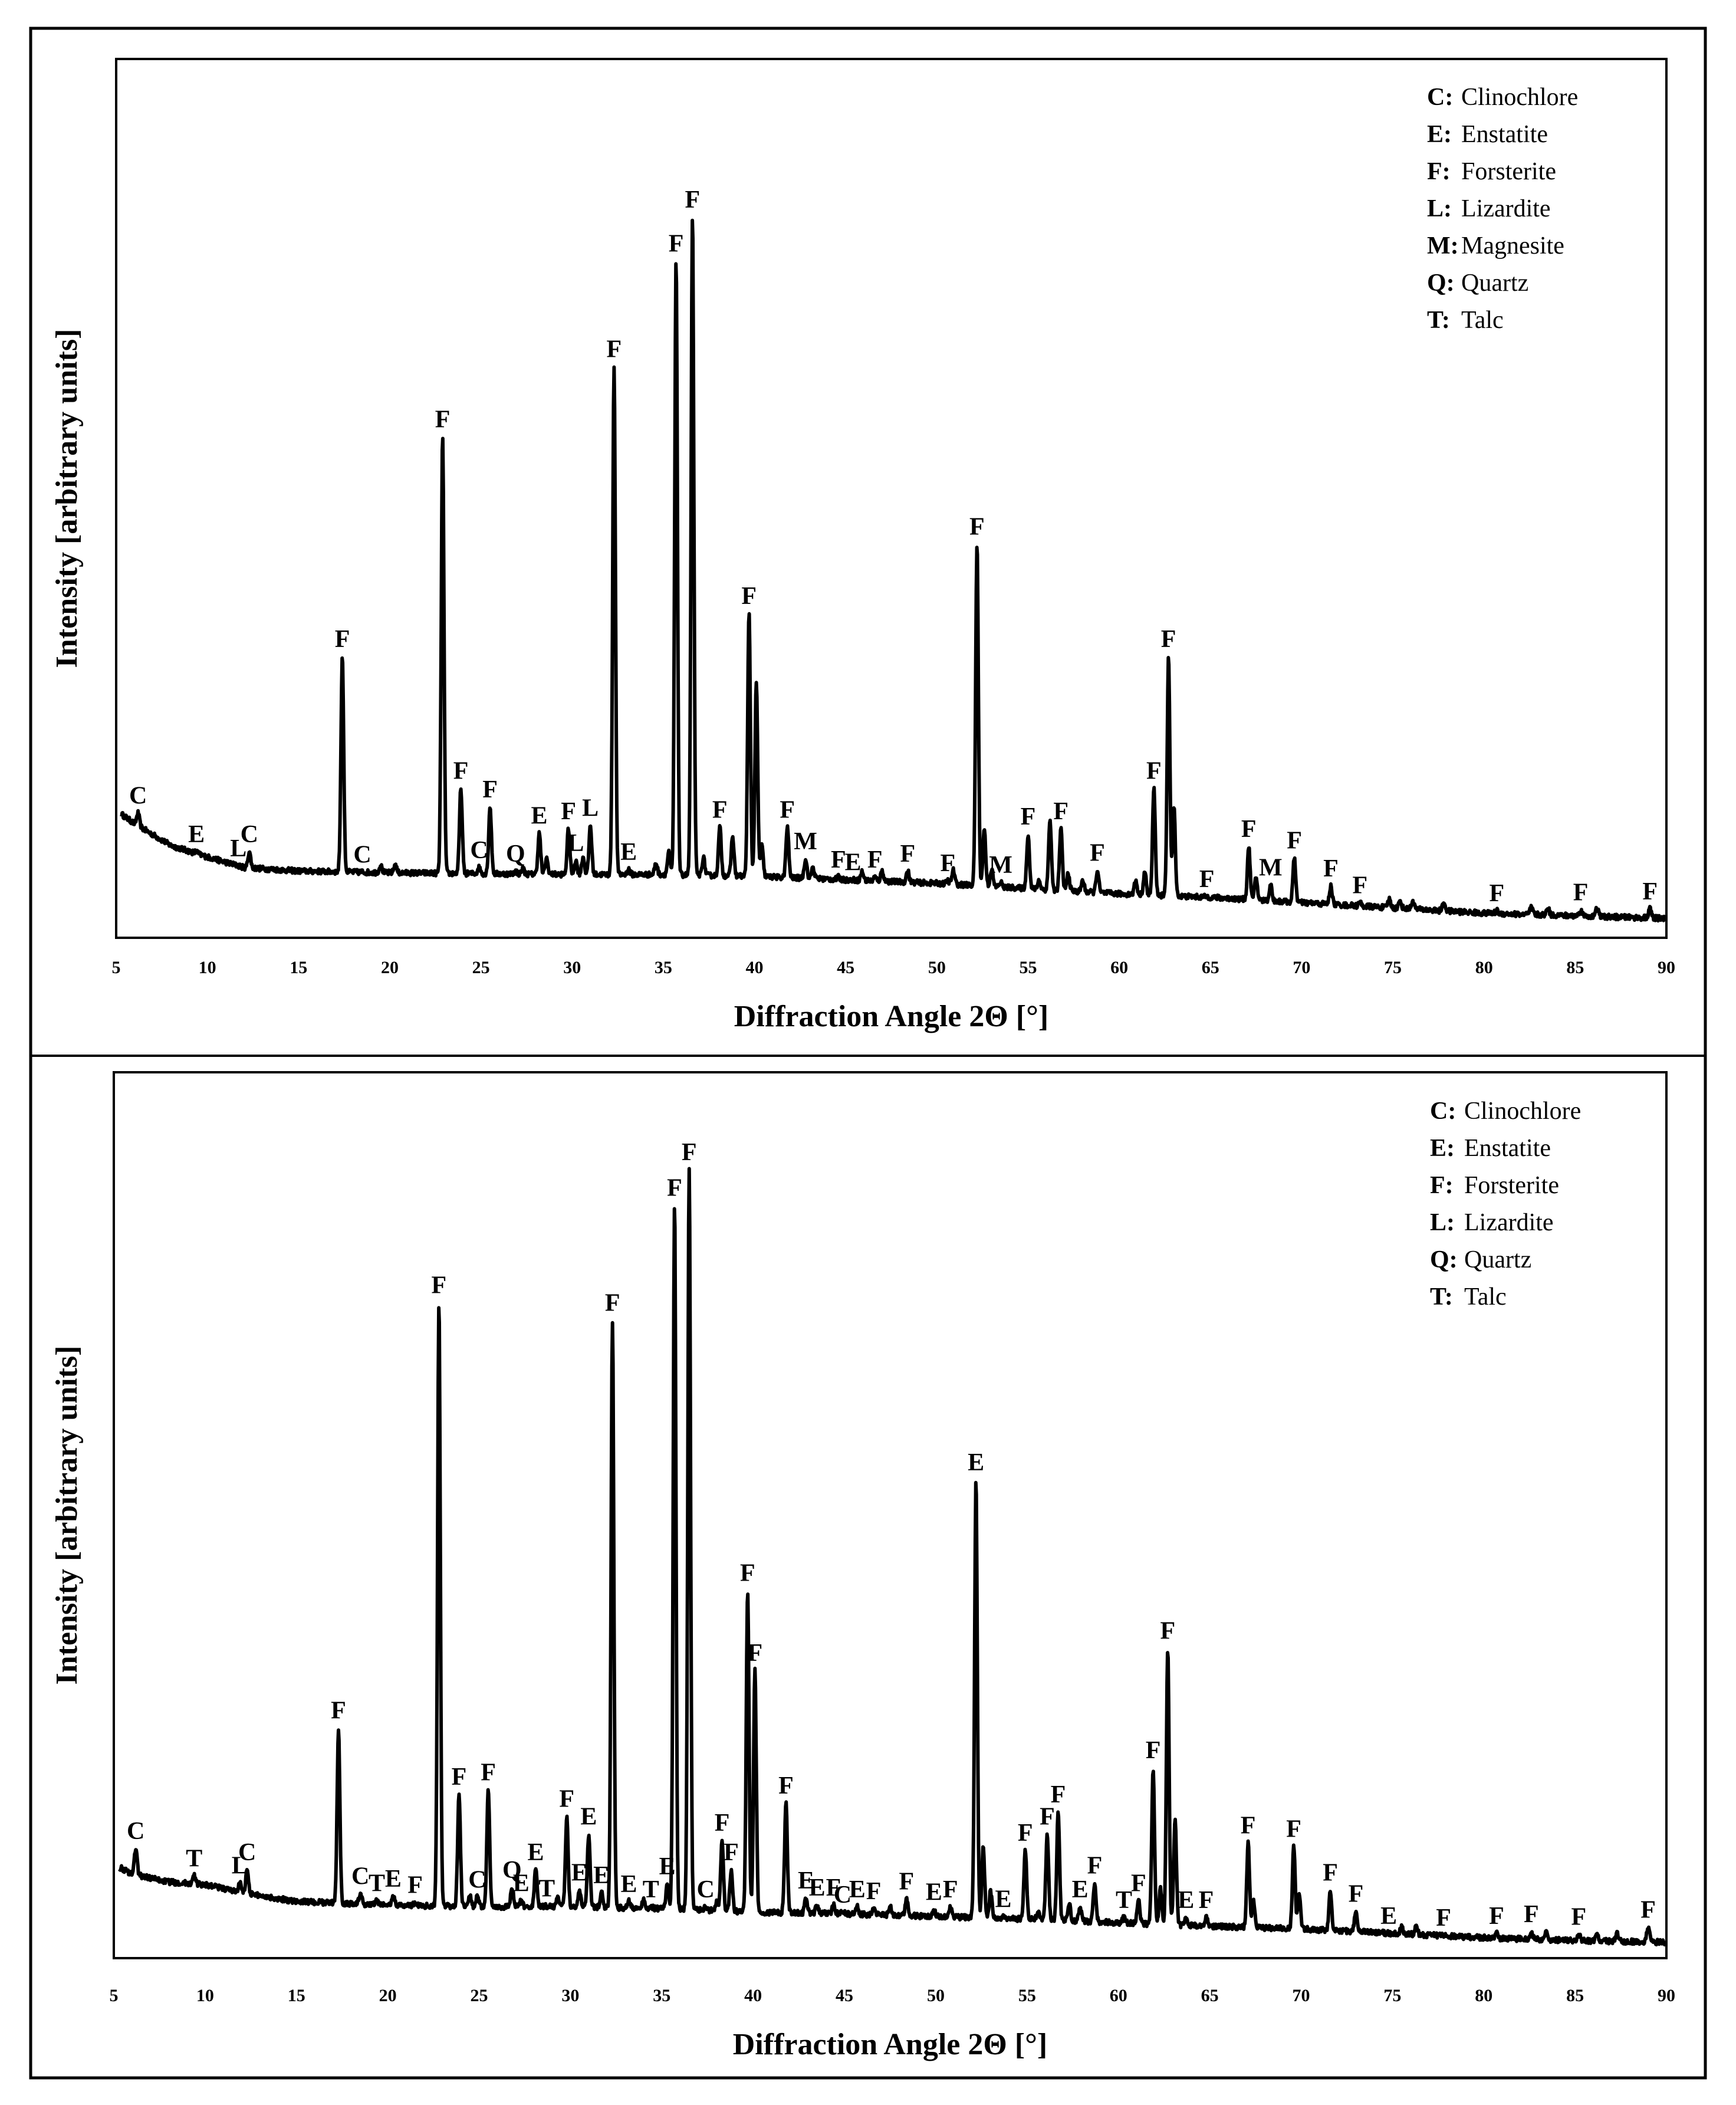 This screenshot has height=2105, width=1736. What do you see at coordinates (1210, 967) in the screenshot?
I see `x-tick-label: 65` at bounding box center [1210, 967].